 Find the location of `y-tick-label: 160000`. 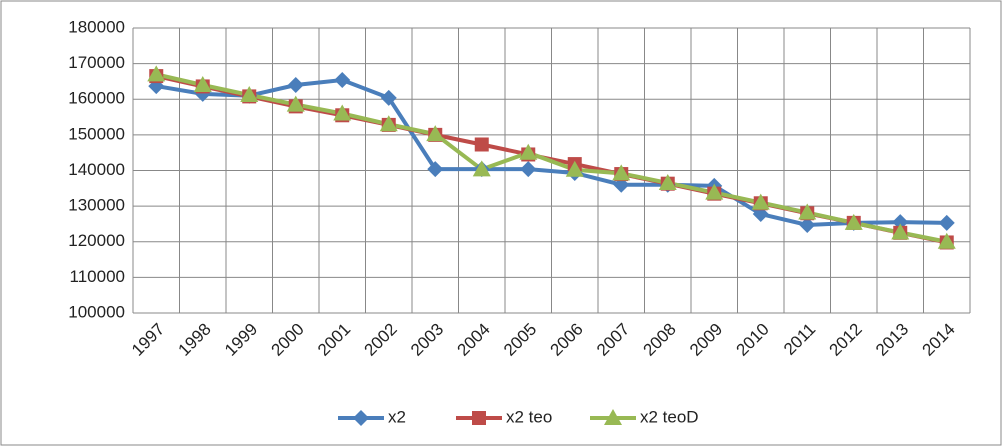

y-tick-label: 160000 is located at coordinates (96, 98).